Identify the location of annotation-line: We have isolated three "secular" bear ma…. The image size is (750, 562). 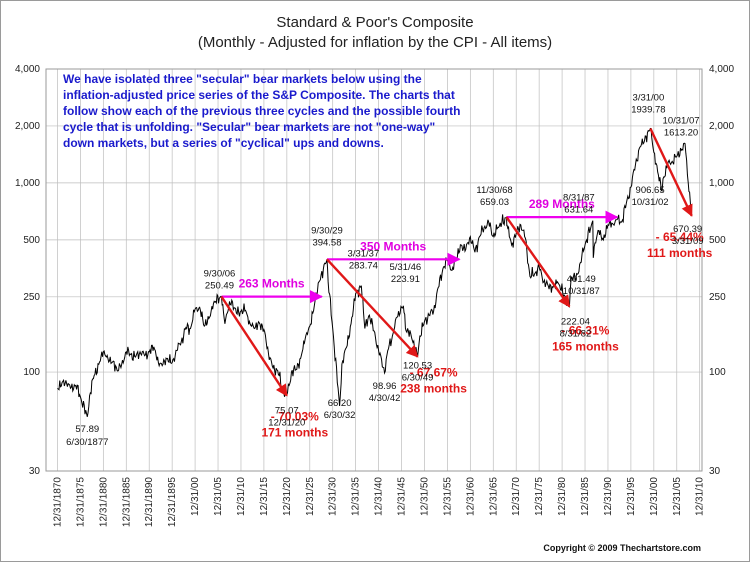
(242, 79).